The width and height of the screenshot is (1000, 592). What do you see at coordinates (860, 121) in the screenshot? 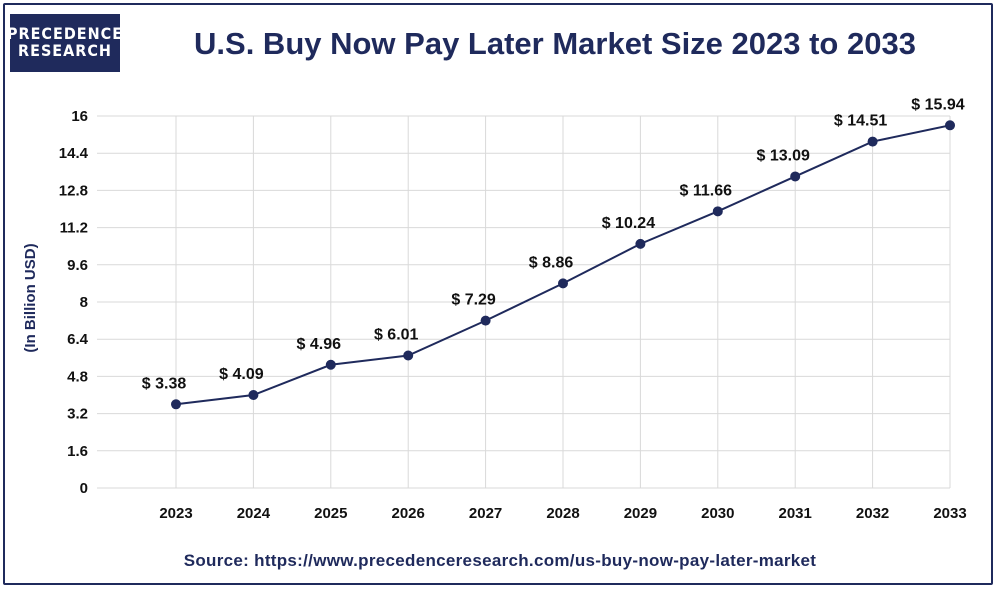
I see `data-label: $ 14.51` at bounding box center [860, 121].